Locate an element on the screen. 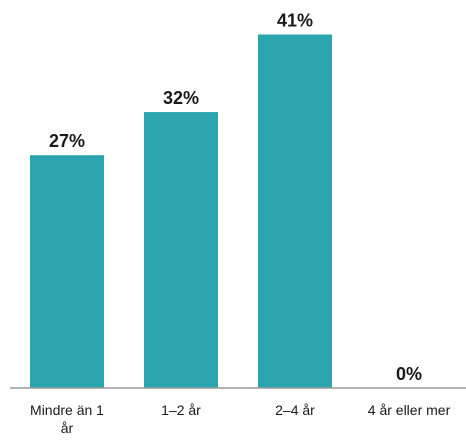 The image size is (466, 441). category-label-4: 4 år eller mer is located at coordinates (409, 410).